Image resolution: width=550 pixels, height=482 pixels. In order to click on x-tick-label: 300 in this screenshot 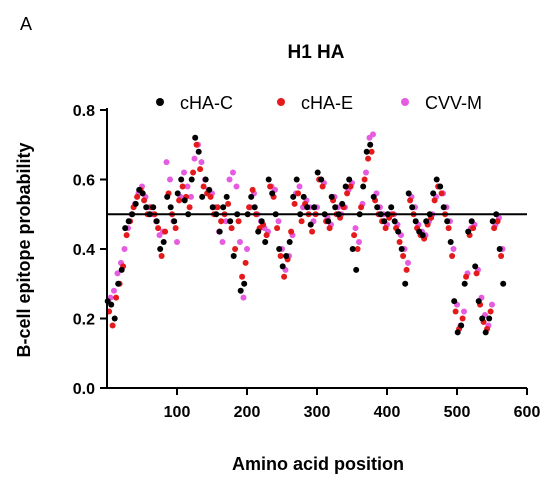, I will do `click(317, 412)`.